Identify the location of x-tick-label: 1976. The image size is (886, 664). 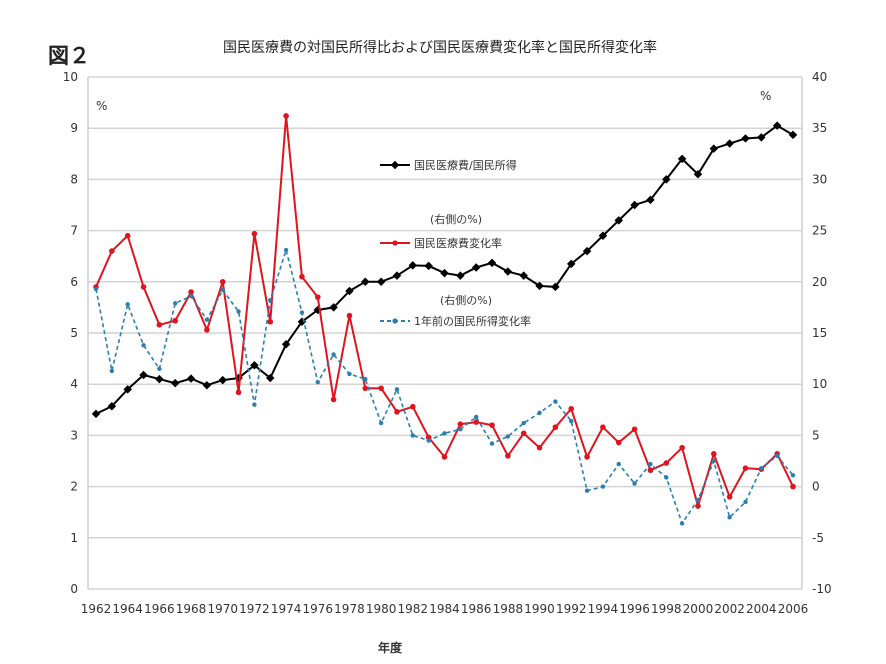
(317, 609).